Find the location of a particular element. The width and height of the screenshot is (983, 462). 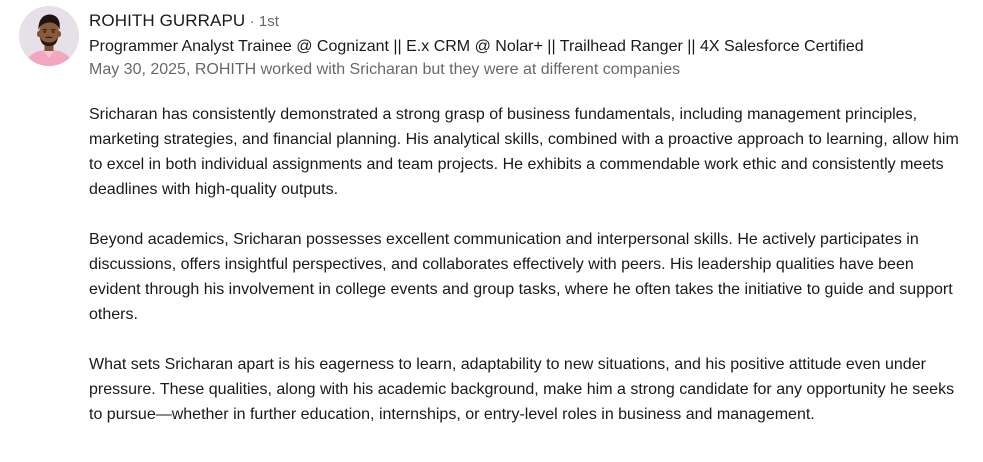

profile-photo-icon is located at coordinates (49, 36).